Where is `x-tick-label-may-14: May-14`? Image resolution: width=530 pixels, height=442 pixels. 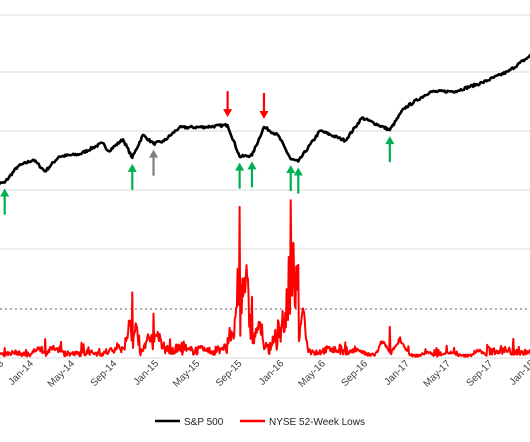
x-tick-label-may-14: May-14 is located at coordinates (62, 374).